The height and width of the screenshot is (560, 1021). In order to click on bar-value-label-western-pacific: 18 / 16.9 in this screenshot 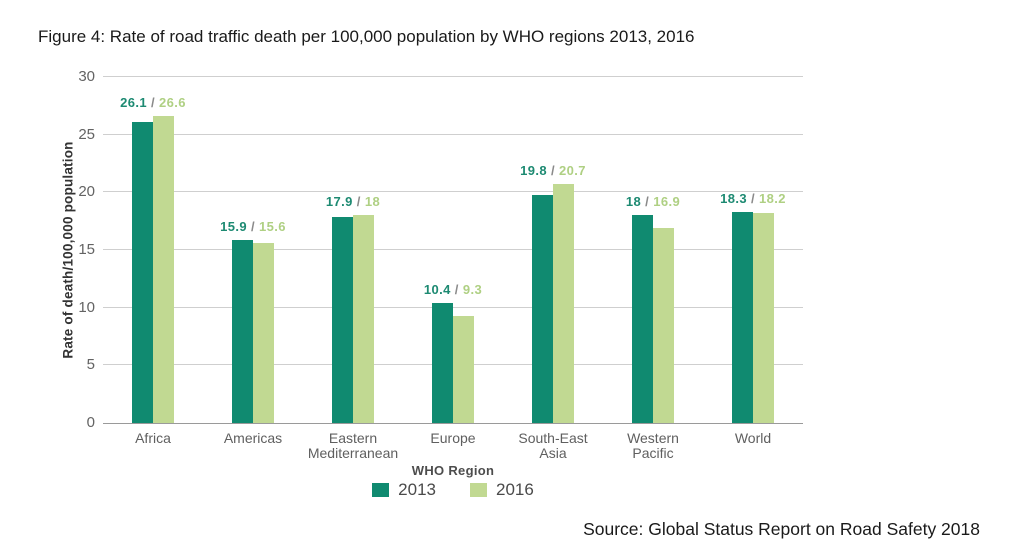, I will do `click(653, 201)`.